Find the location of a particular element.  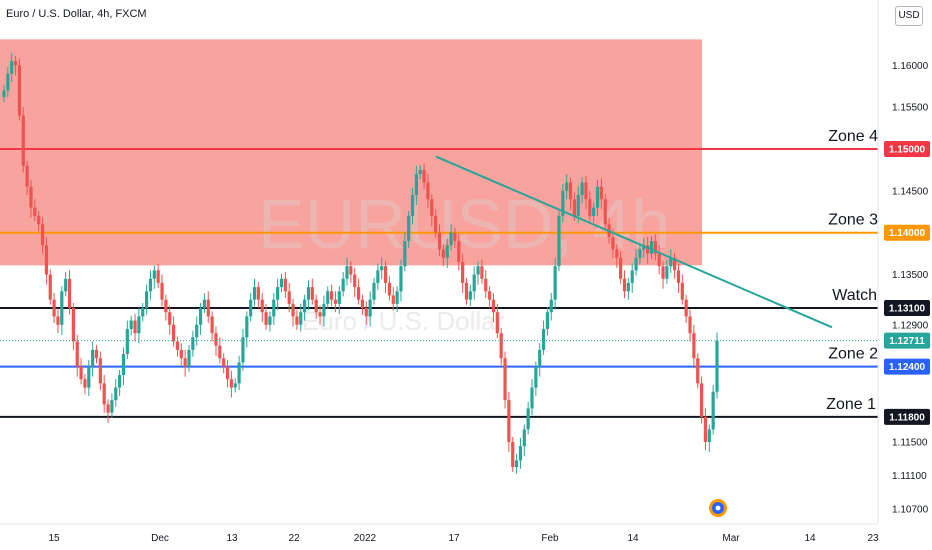

level-label: Zone 4 is located at coordinates (853, 136).